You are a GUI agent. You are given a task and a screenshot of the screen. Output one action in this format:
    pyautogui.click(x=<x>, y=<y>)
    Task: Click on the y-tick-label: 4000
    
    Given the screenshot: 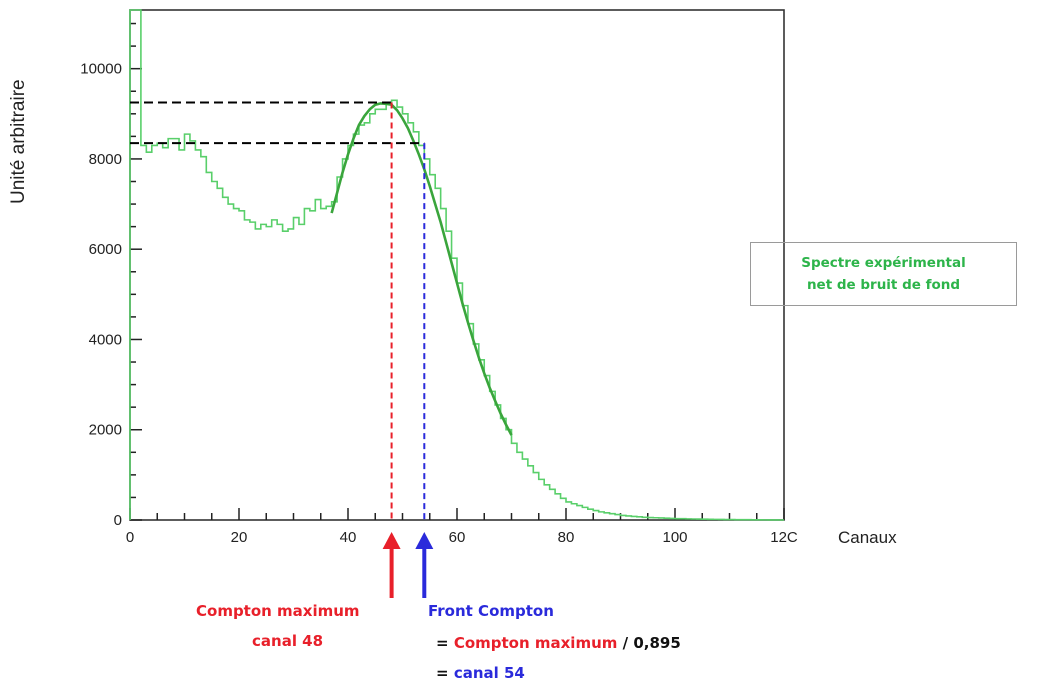 What is the action you would take?
    pyautogui.click(x=105, y=339)
    